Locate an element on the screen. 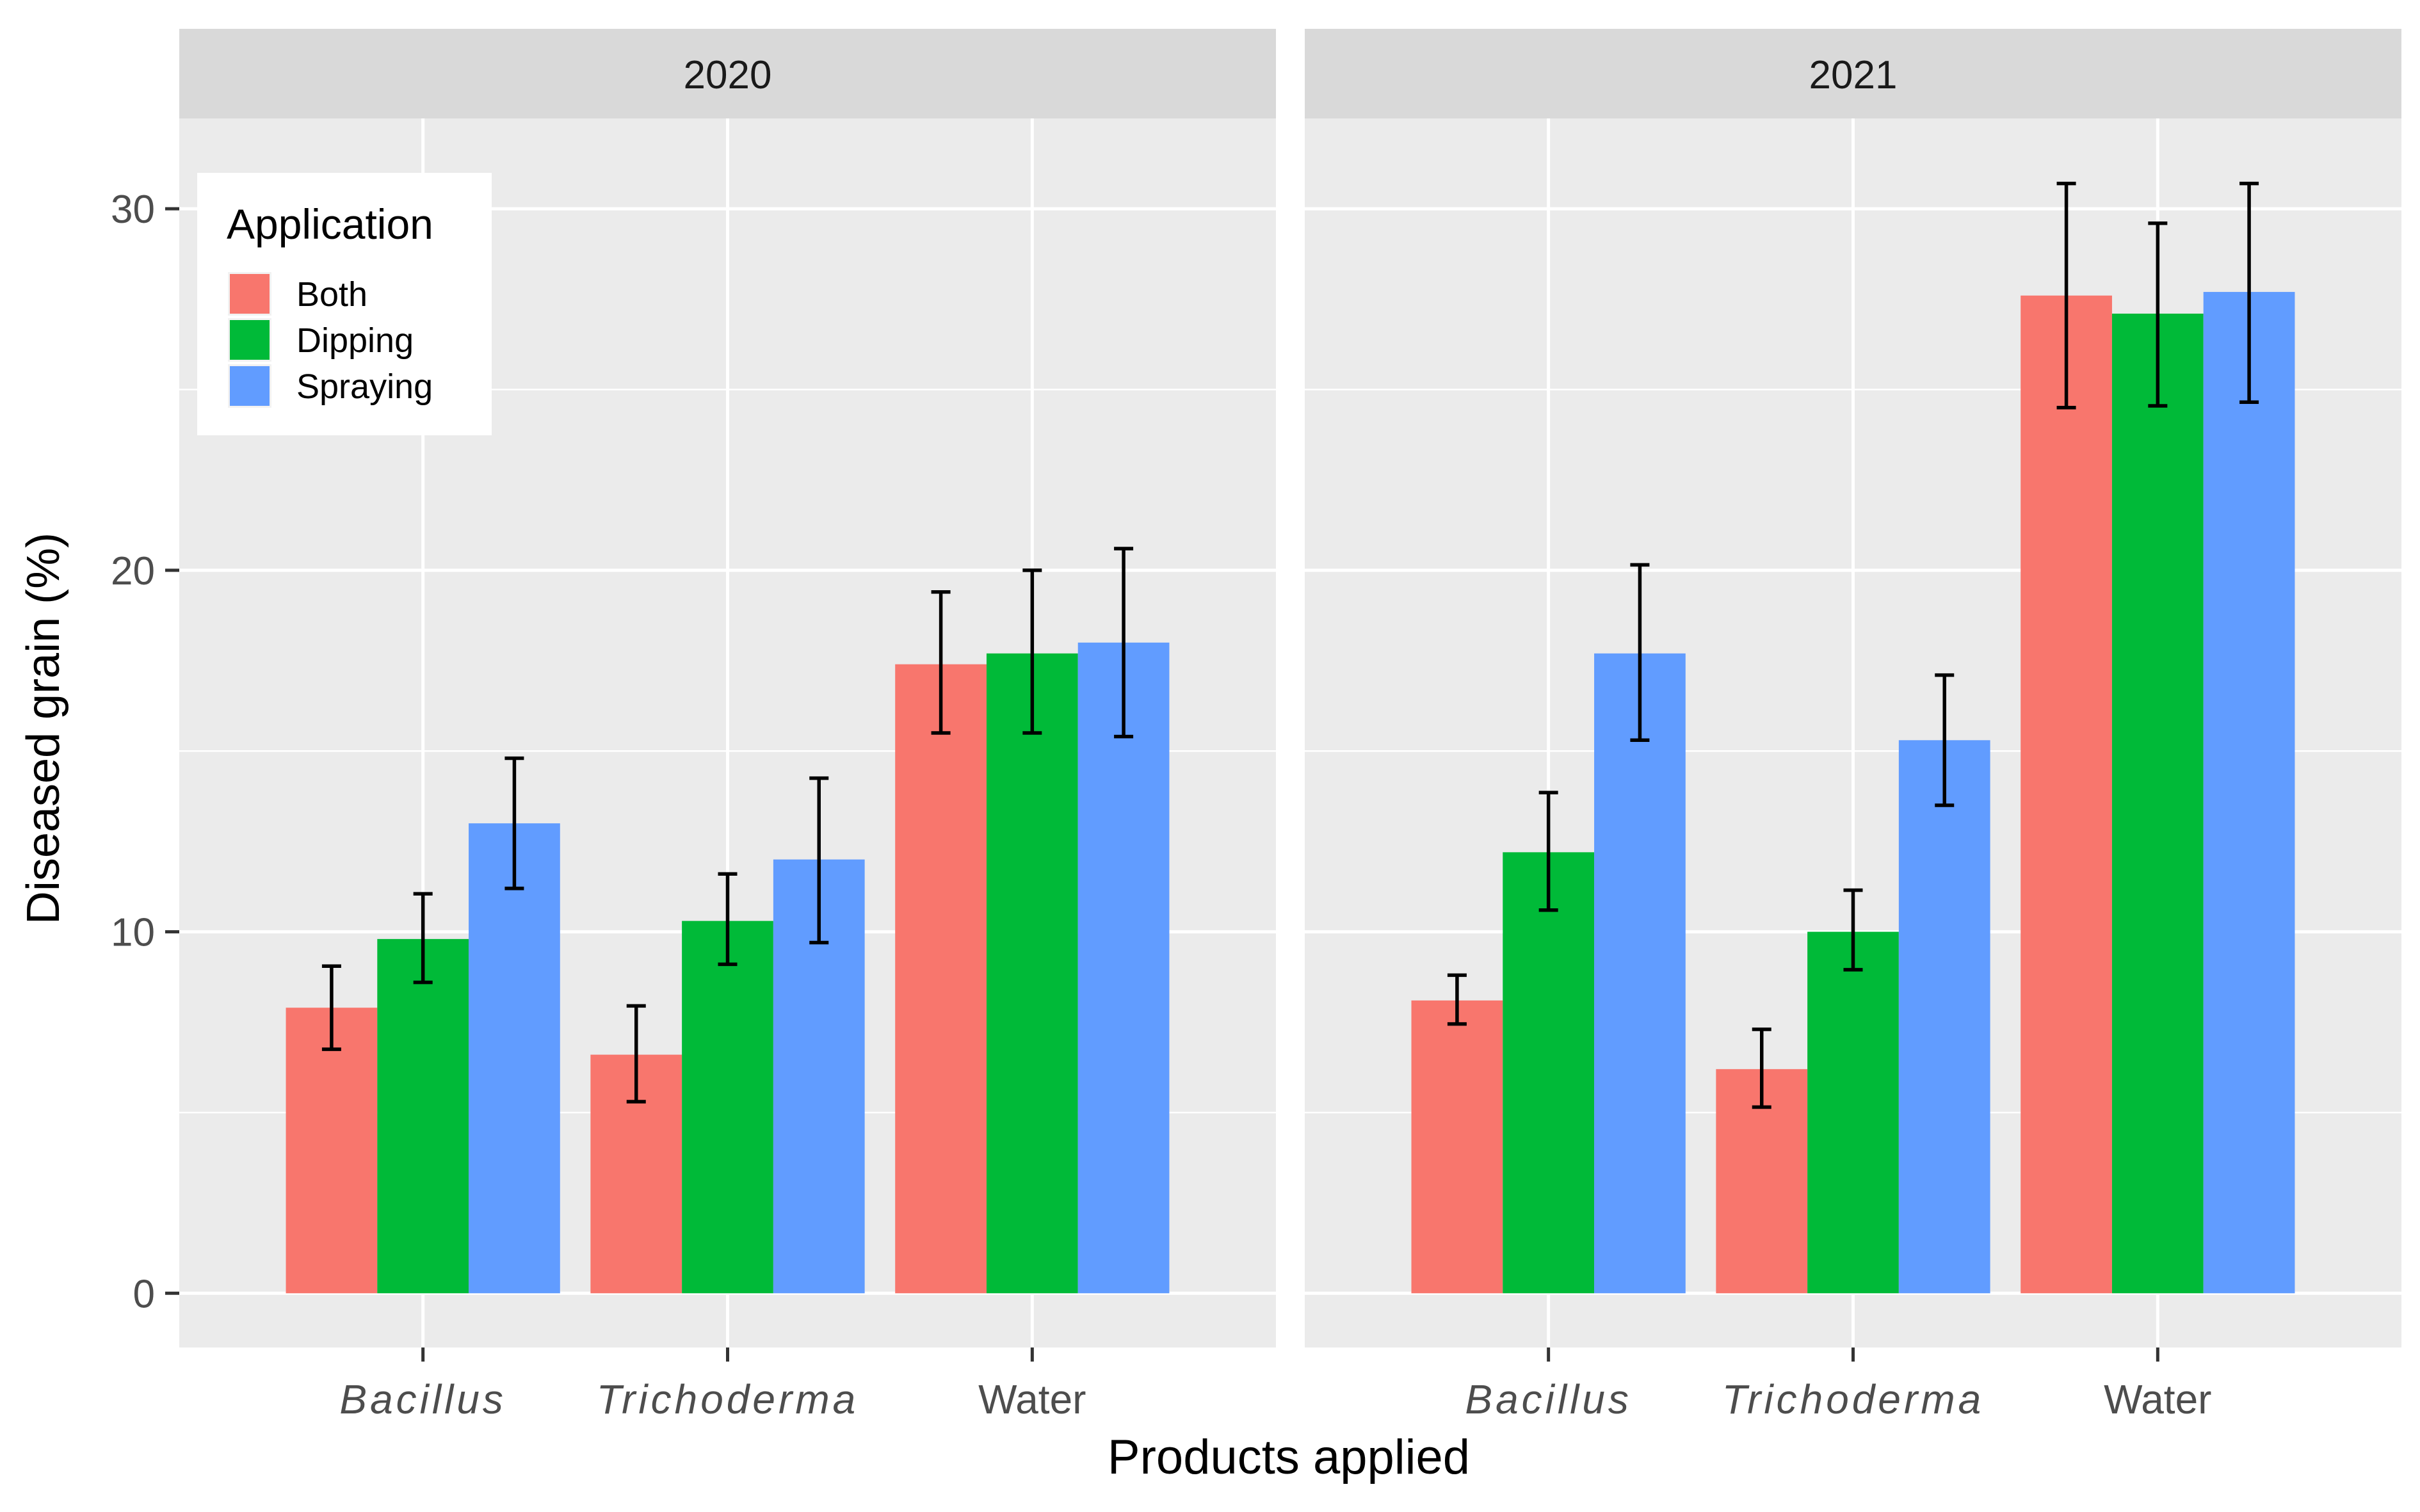 The height and width of the screenshot is (1512, 2420). legend-key-both is located at coordinates (250, 294).